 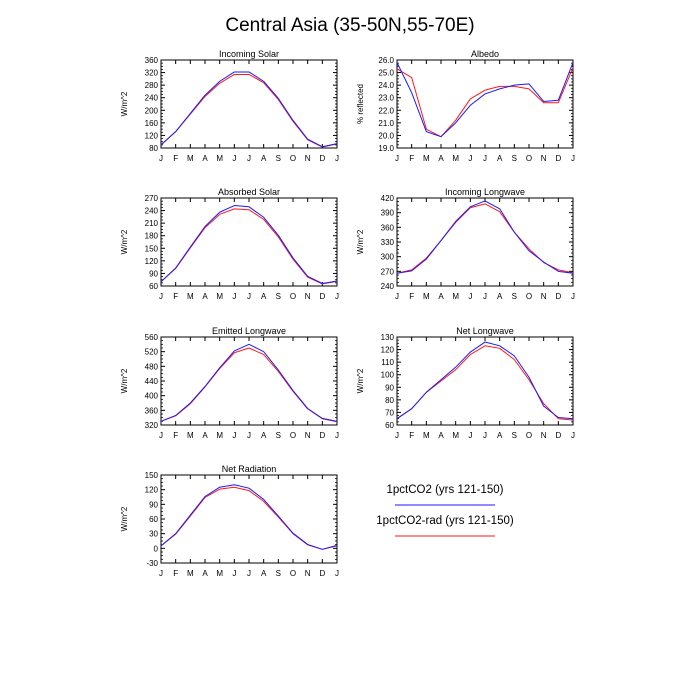 I want to click on y-tick-label: 240, so click(x=388, y=286).